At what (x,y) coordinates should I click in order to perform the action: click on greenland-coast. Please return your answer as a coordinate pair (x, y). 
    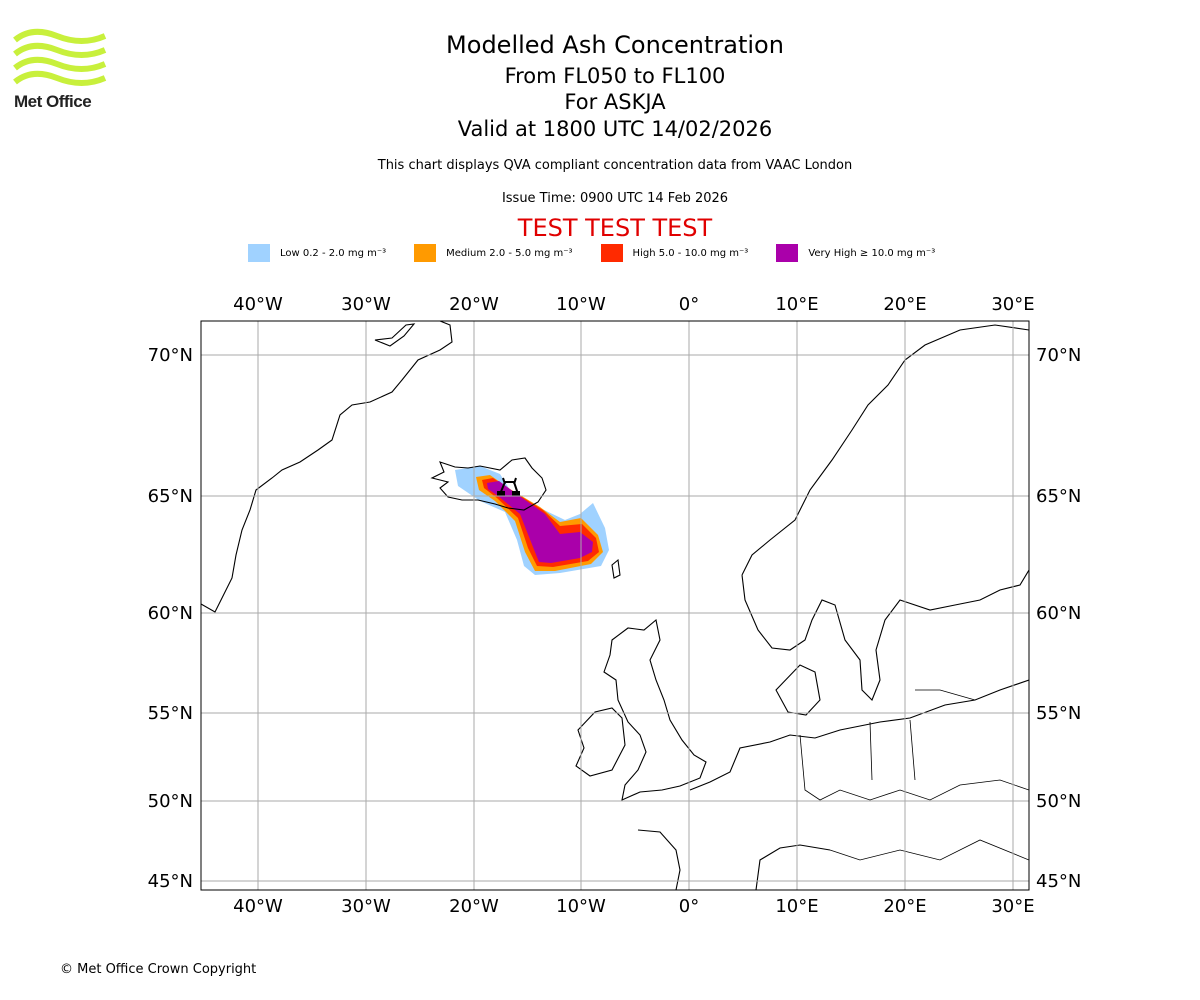
    Looking at the image, I should click on (327, 467).